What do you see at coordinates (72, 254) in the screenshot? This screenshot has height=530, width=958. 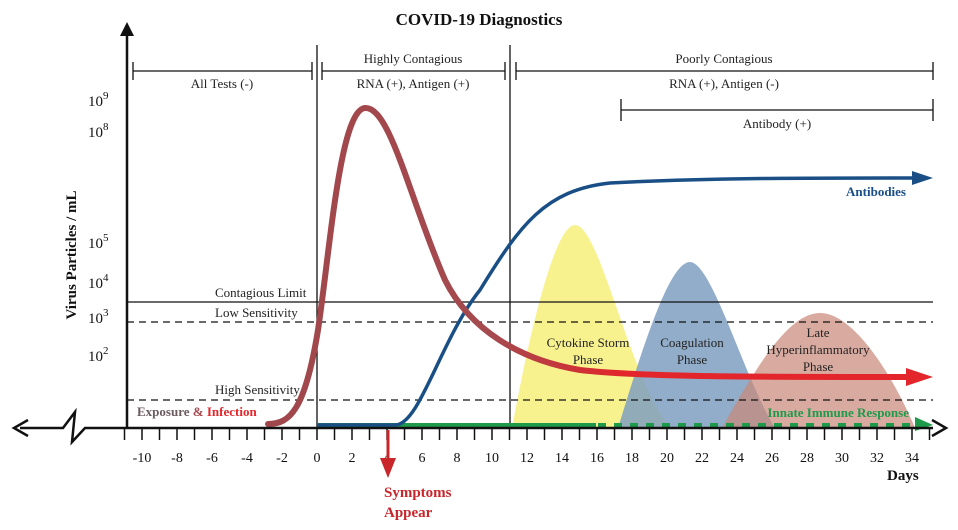 I see `y-axis-label: Virus Particles / mL` at bounding box center [72, 254].